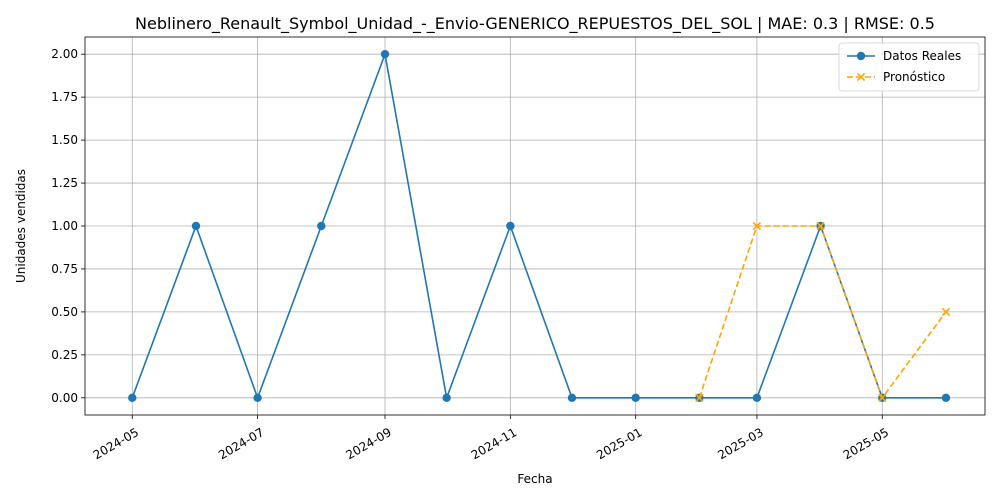 This screenshot has width=1000, height=500. Describe the element at coordinates (64, 183) in the screenshot. I see `y-tick-label: 1.25` at that location.